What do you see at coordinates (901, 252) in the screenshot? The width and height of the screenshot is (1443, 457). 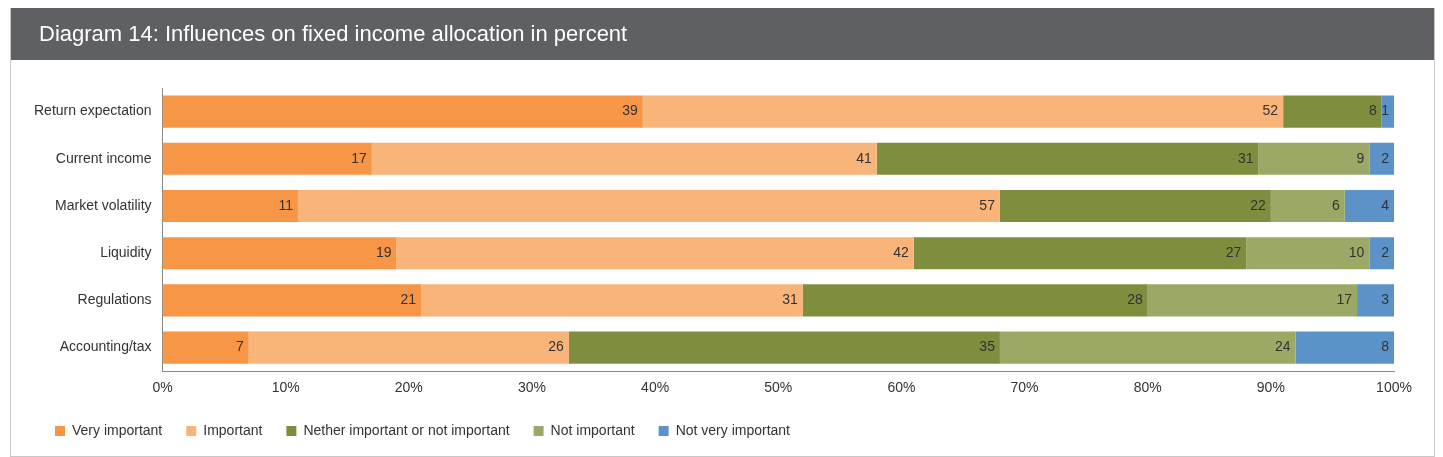 I see `data-label: 42` at bounding box center [901, 252].